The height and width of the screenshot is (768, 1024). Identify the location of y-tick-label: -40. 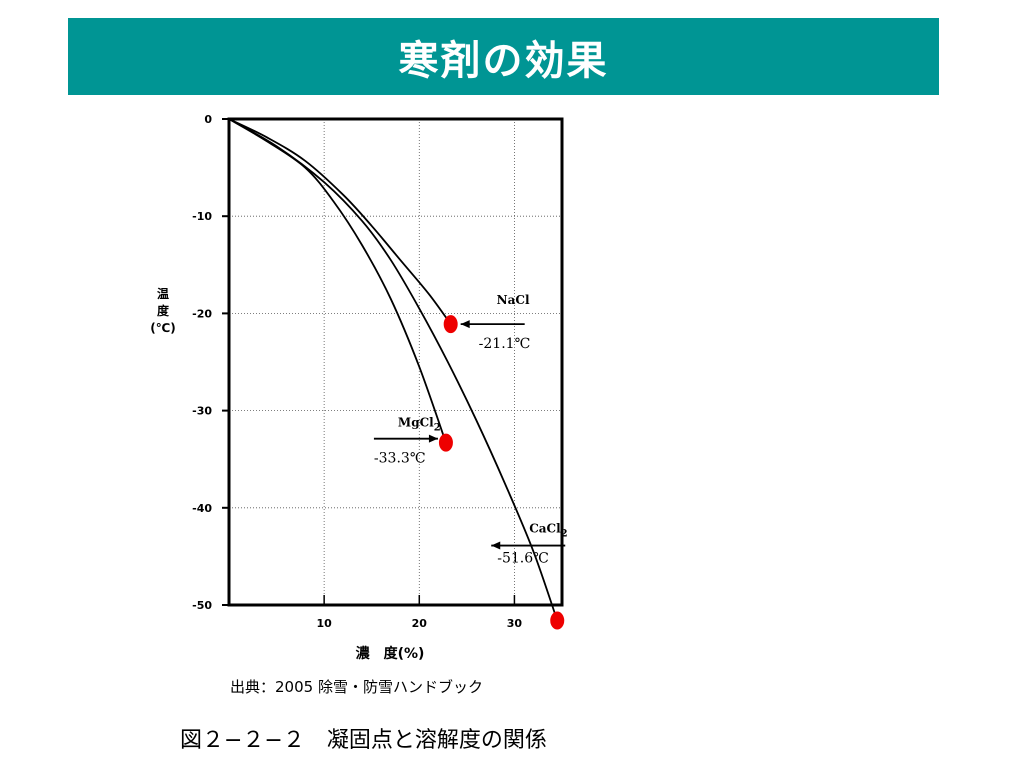
(202, 508).